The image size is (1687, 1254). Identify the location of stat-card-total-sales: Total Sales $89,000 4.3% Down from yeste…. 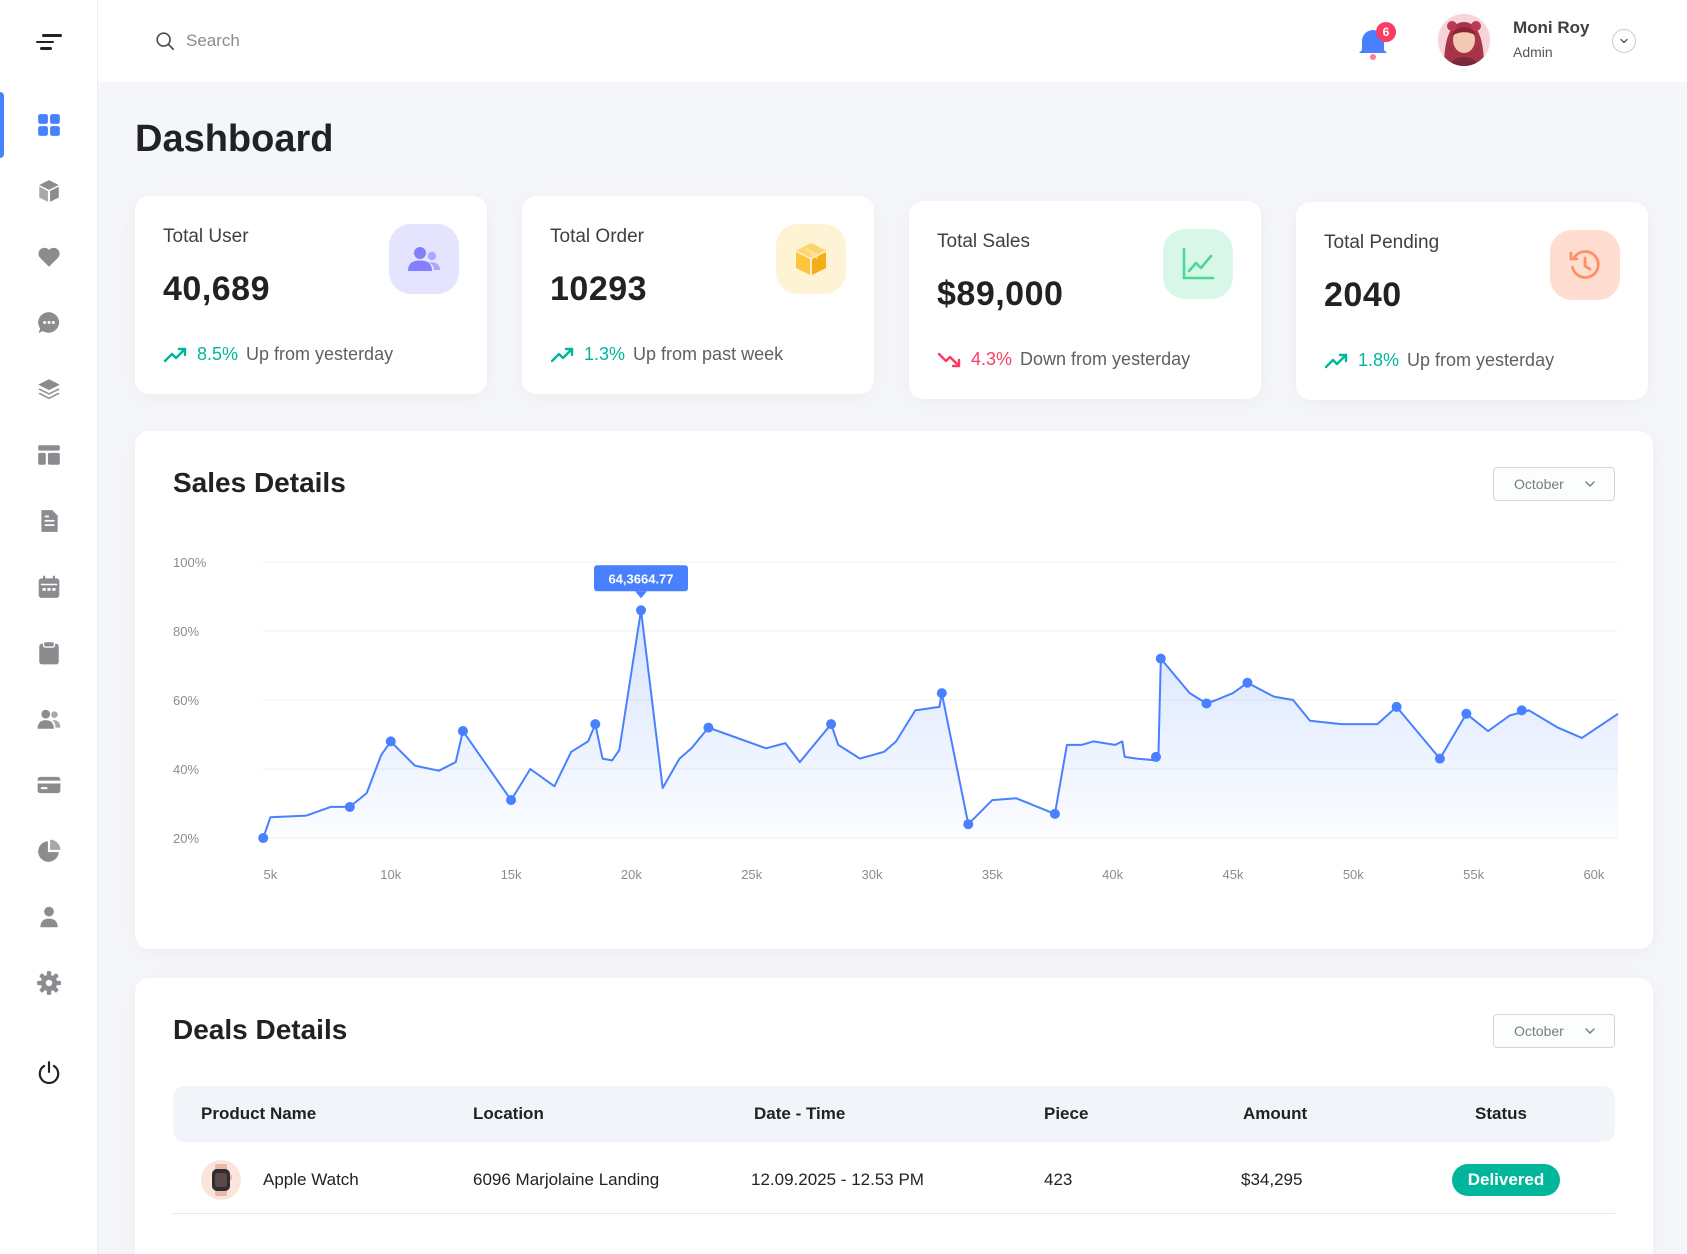
(1085, 300).